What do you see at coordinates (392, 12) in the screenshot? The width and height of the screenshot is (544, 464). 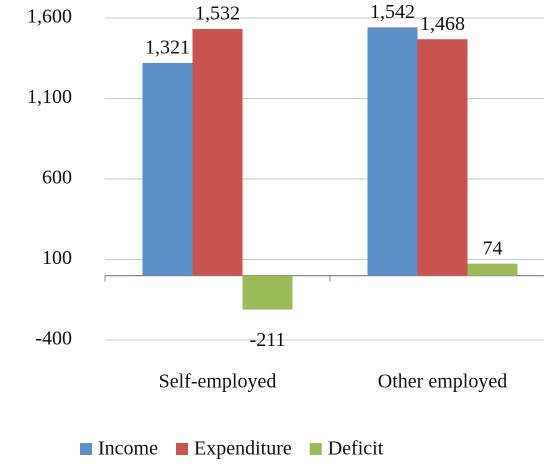 I see `data-label: 1,542` at bounding box center [392, 12].